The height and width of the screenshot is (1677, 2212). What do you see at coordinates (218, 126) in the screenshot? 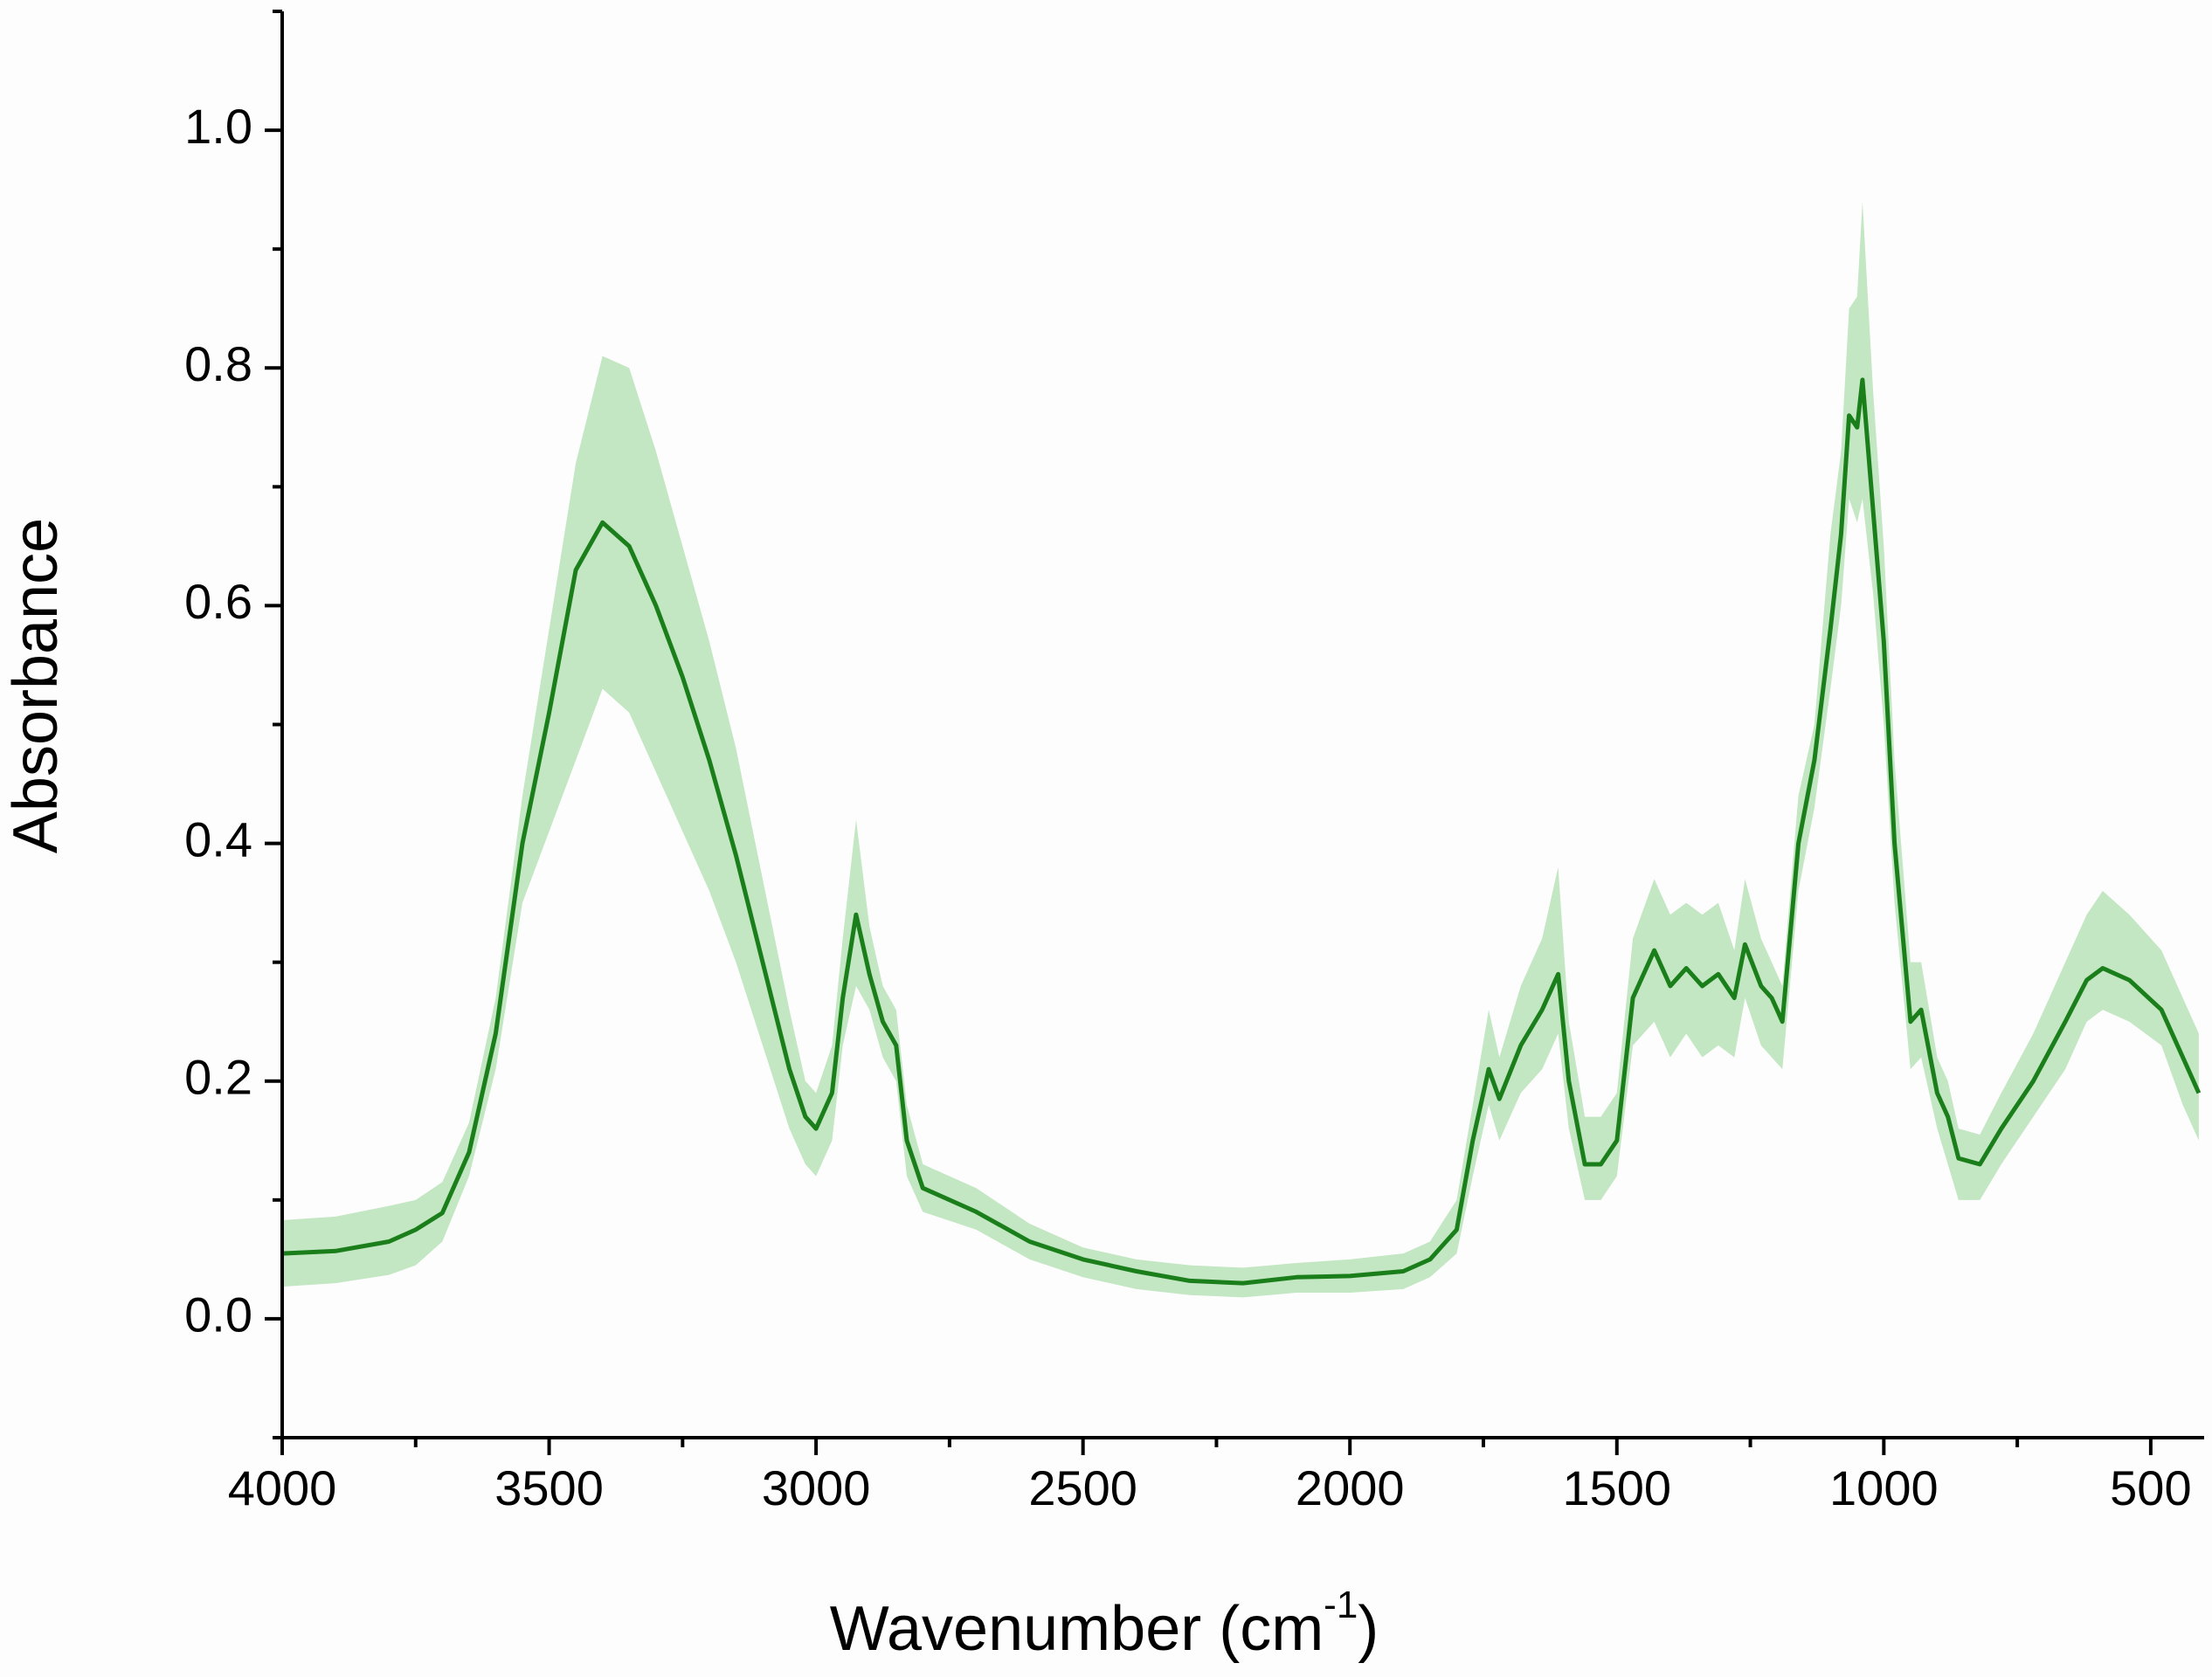
I see `y-tick-label: 1.0` at bounding box center [218, 126].